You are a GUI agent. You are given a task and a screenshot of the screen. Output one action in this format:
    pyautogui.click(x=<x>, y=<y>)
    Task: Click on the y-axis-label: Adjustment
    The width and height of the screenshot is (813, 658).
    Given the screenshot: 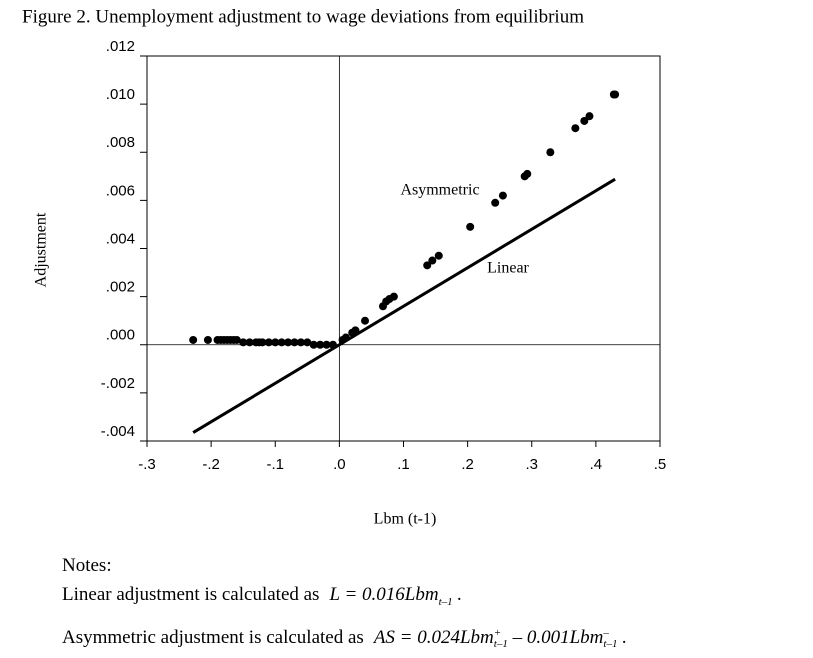 What is the action you would take?
    pyautogui.click(x=41, y=249)
    